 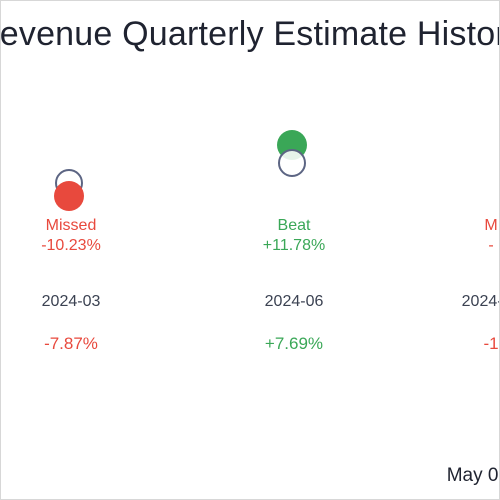 I want to click on outcome-label: Missed, so click(x=71, y=225).